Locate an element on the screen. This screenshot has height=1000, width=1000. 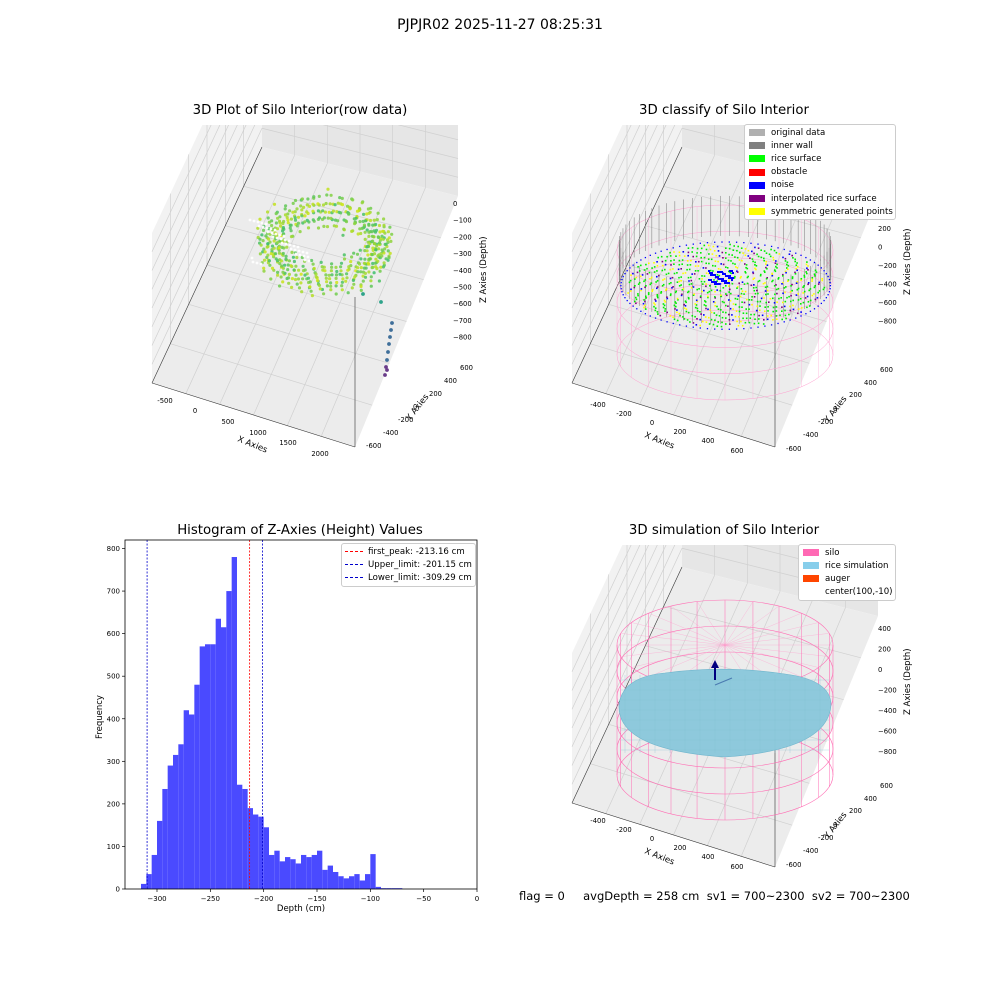
gap is located at coordinates (271, 229).